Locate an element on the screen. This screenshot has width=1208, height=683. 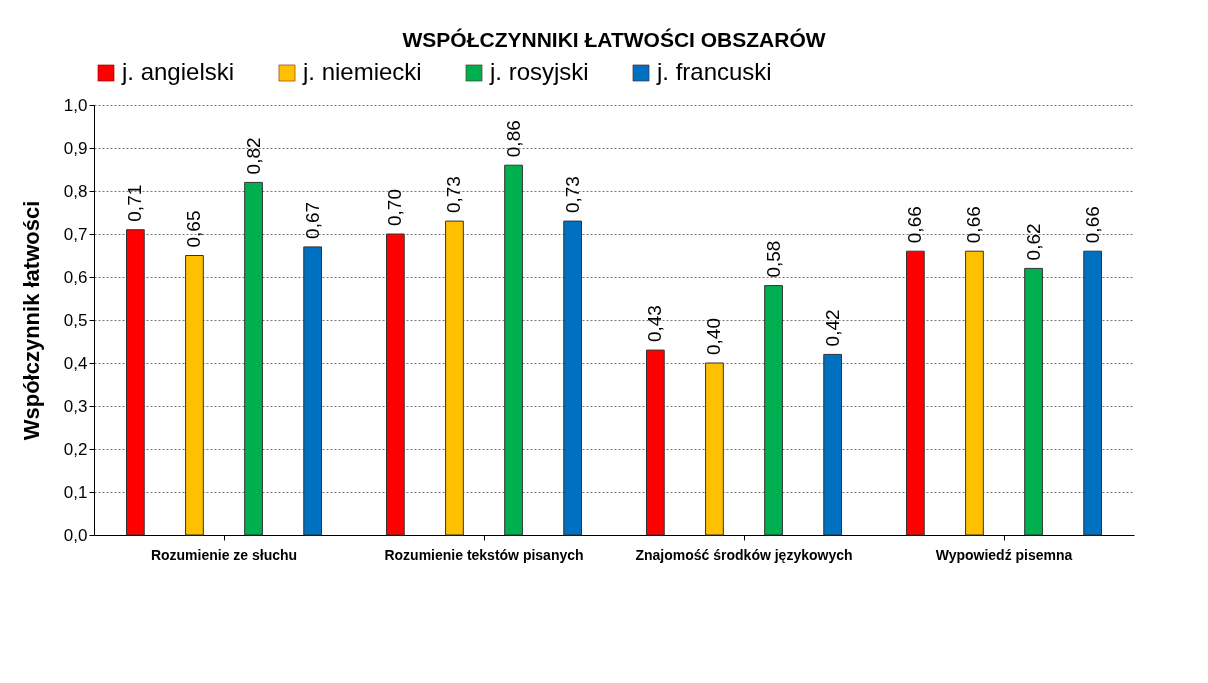
y-tick-label: 0,2 is located at coordinates (75, 449).